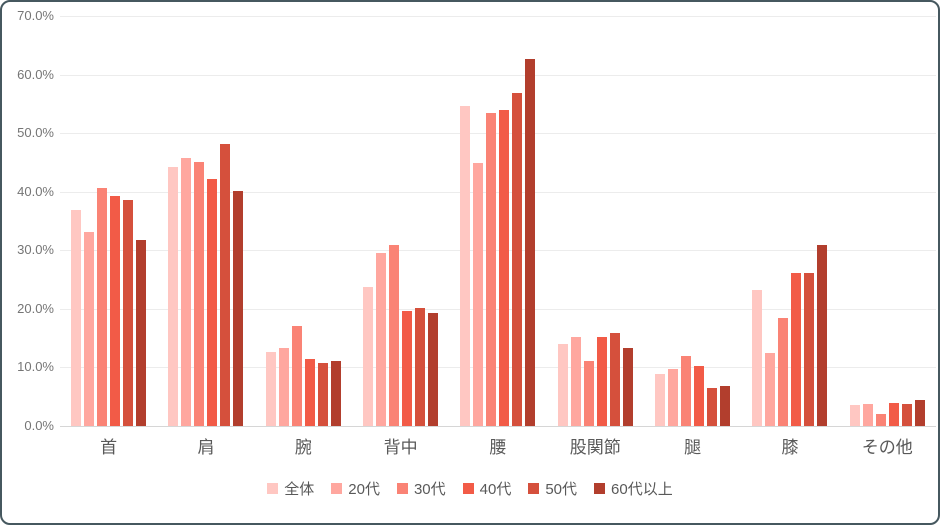 The height and width of the screenshot is (525, 940). I want to click on legend-label: 全体, so click(299, 489).